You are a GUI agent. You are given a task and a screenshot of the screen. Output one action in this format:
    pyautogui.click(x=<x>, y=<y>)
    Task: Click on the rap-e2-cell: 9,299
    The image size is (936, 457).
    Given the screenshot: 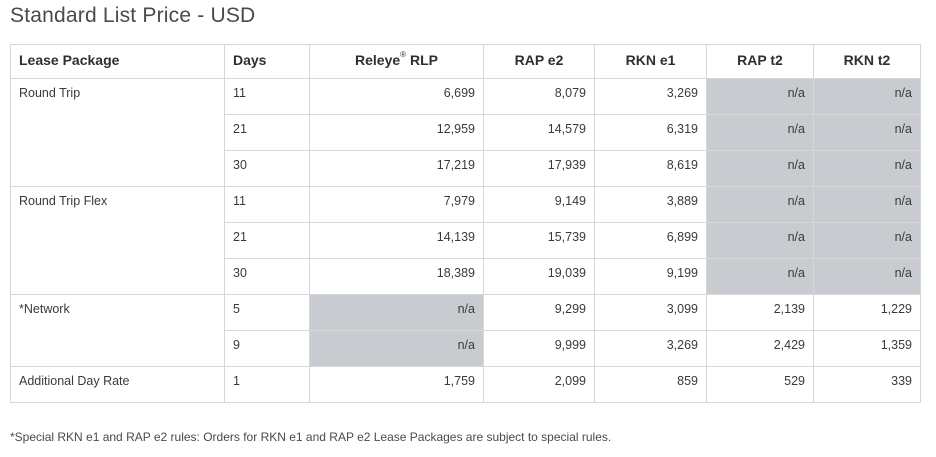 What is the action you would take?
    pyautogui.click(x=539, y=312)
    